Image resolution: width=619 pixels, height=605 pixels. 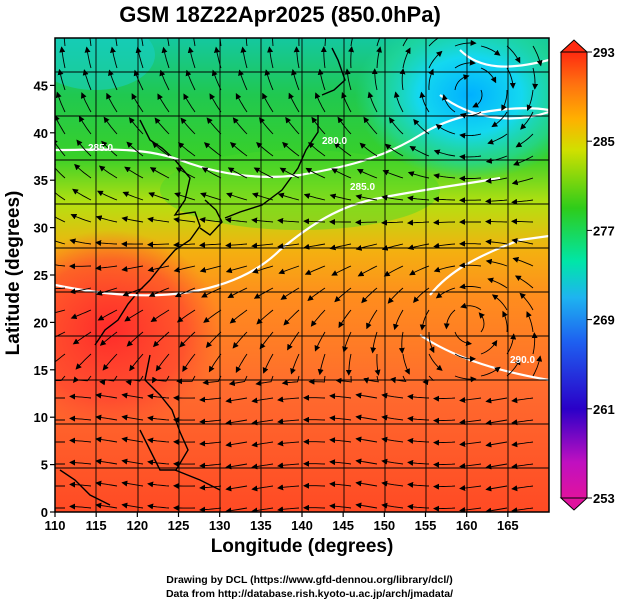 What do you see at coordinates (41, 370) in the screenshot?
I see `y-tick-label: 15` at bounding box center [41, 370].